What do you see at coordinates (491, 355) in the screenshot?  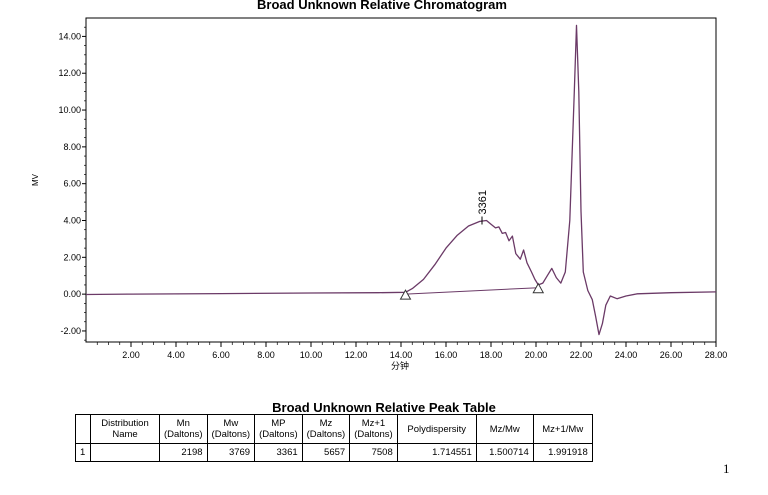 I see `x-tick-label: 18.00` at bounding box center [491, 355].